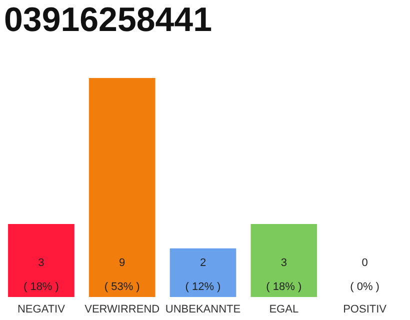  I want to click on x-tick-label: POSITIV, so click(365, 310).